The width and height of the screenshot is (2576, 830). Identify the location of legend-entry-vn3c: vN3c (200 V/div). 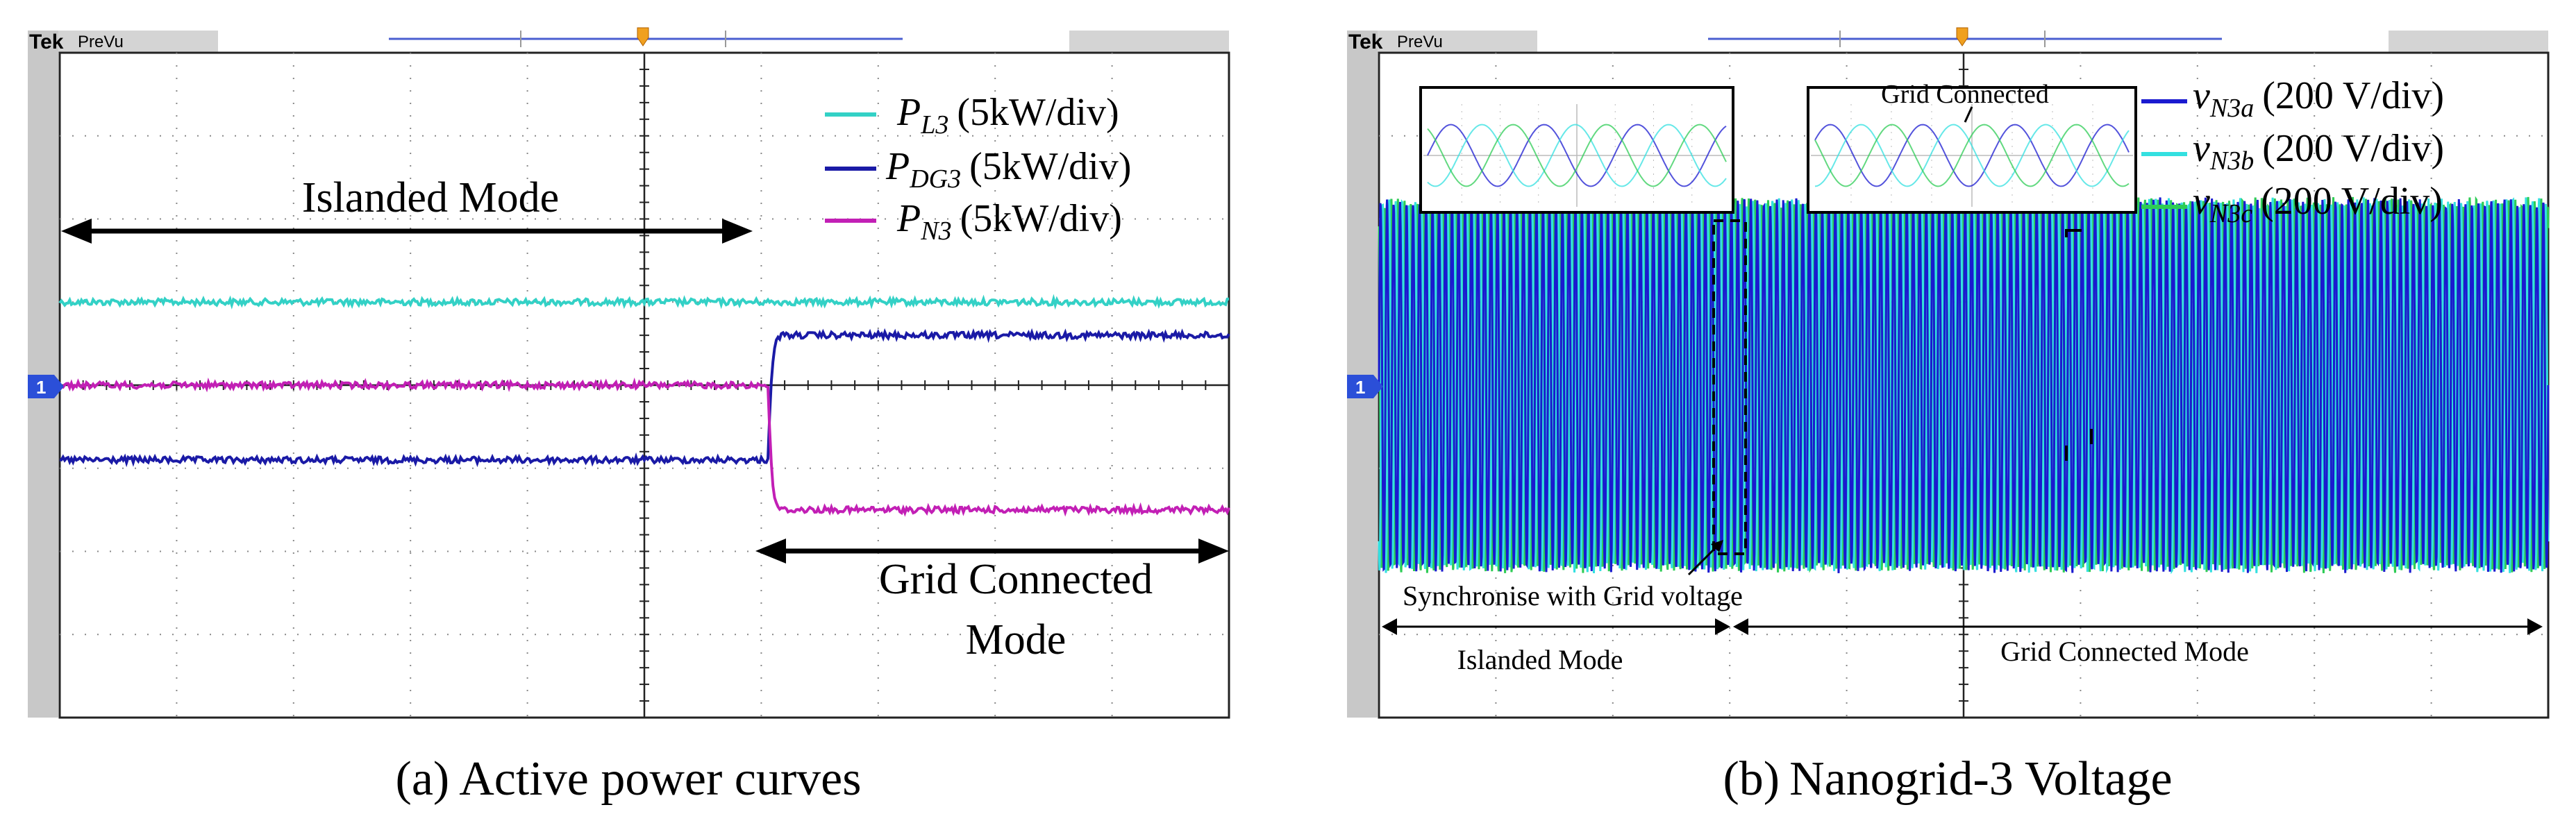
(2318, 204).